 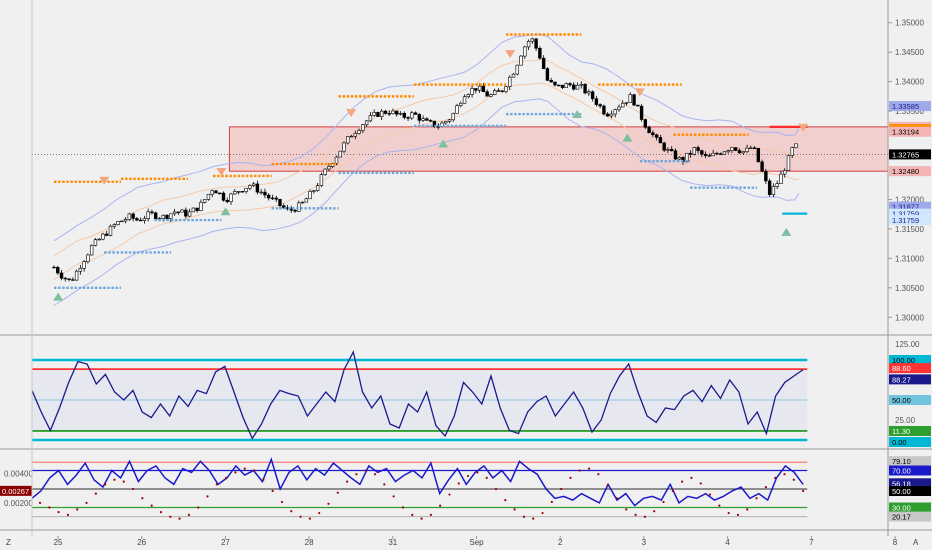 What do you see at coordinates (15, 491) in the screenshot?
I see `left-value-tag-label: 0.00267` at bounding box center [15, 491].